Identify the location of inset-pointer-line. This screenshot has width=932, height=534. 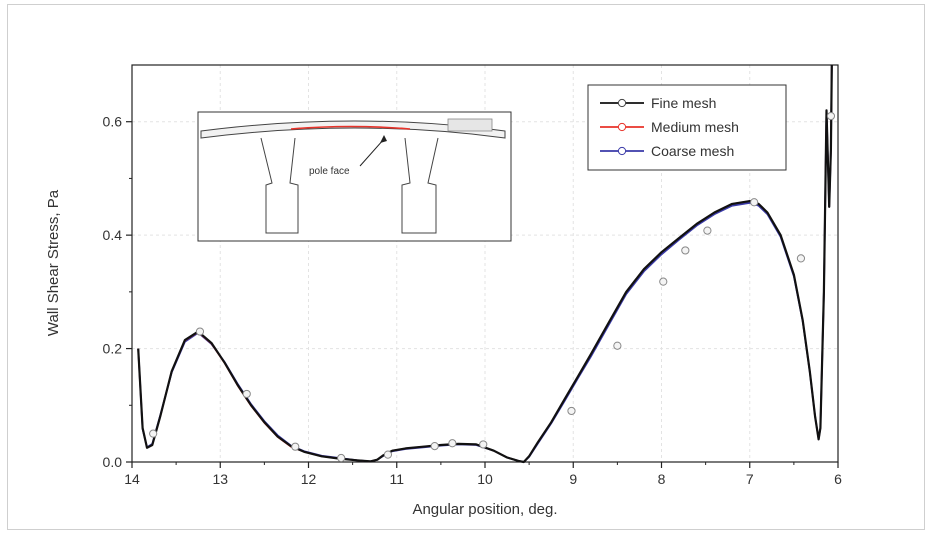
(372, 152).